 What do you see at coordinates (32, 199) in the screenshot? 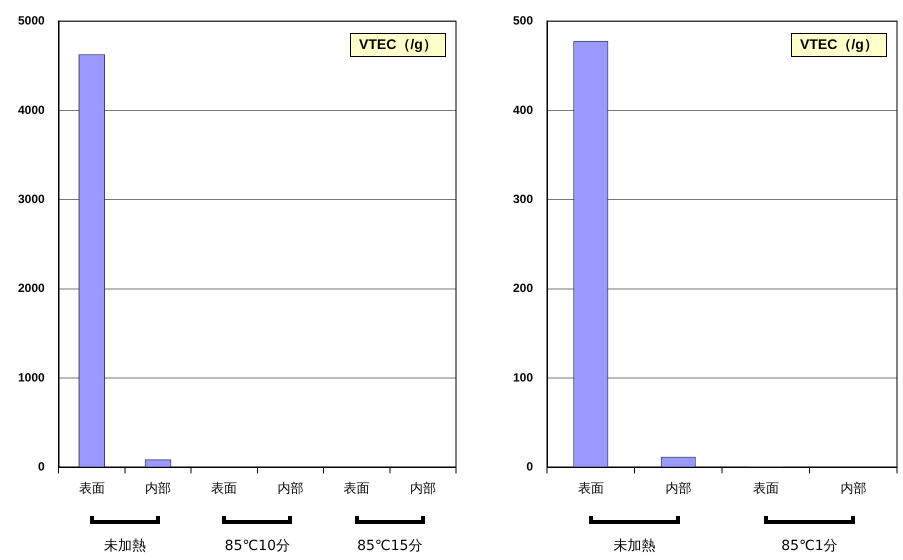
I see `y-tick-label: 3000` at bounding box center [32, 199].